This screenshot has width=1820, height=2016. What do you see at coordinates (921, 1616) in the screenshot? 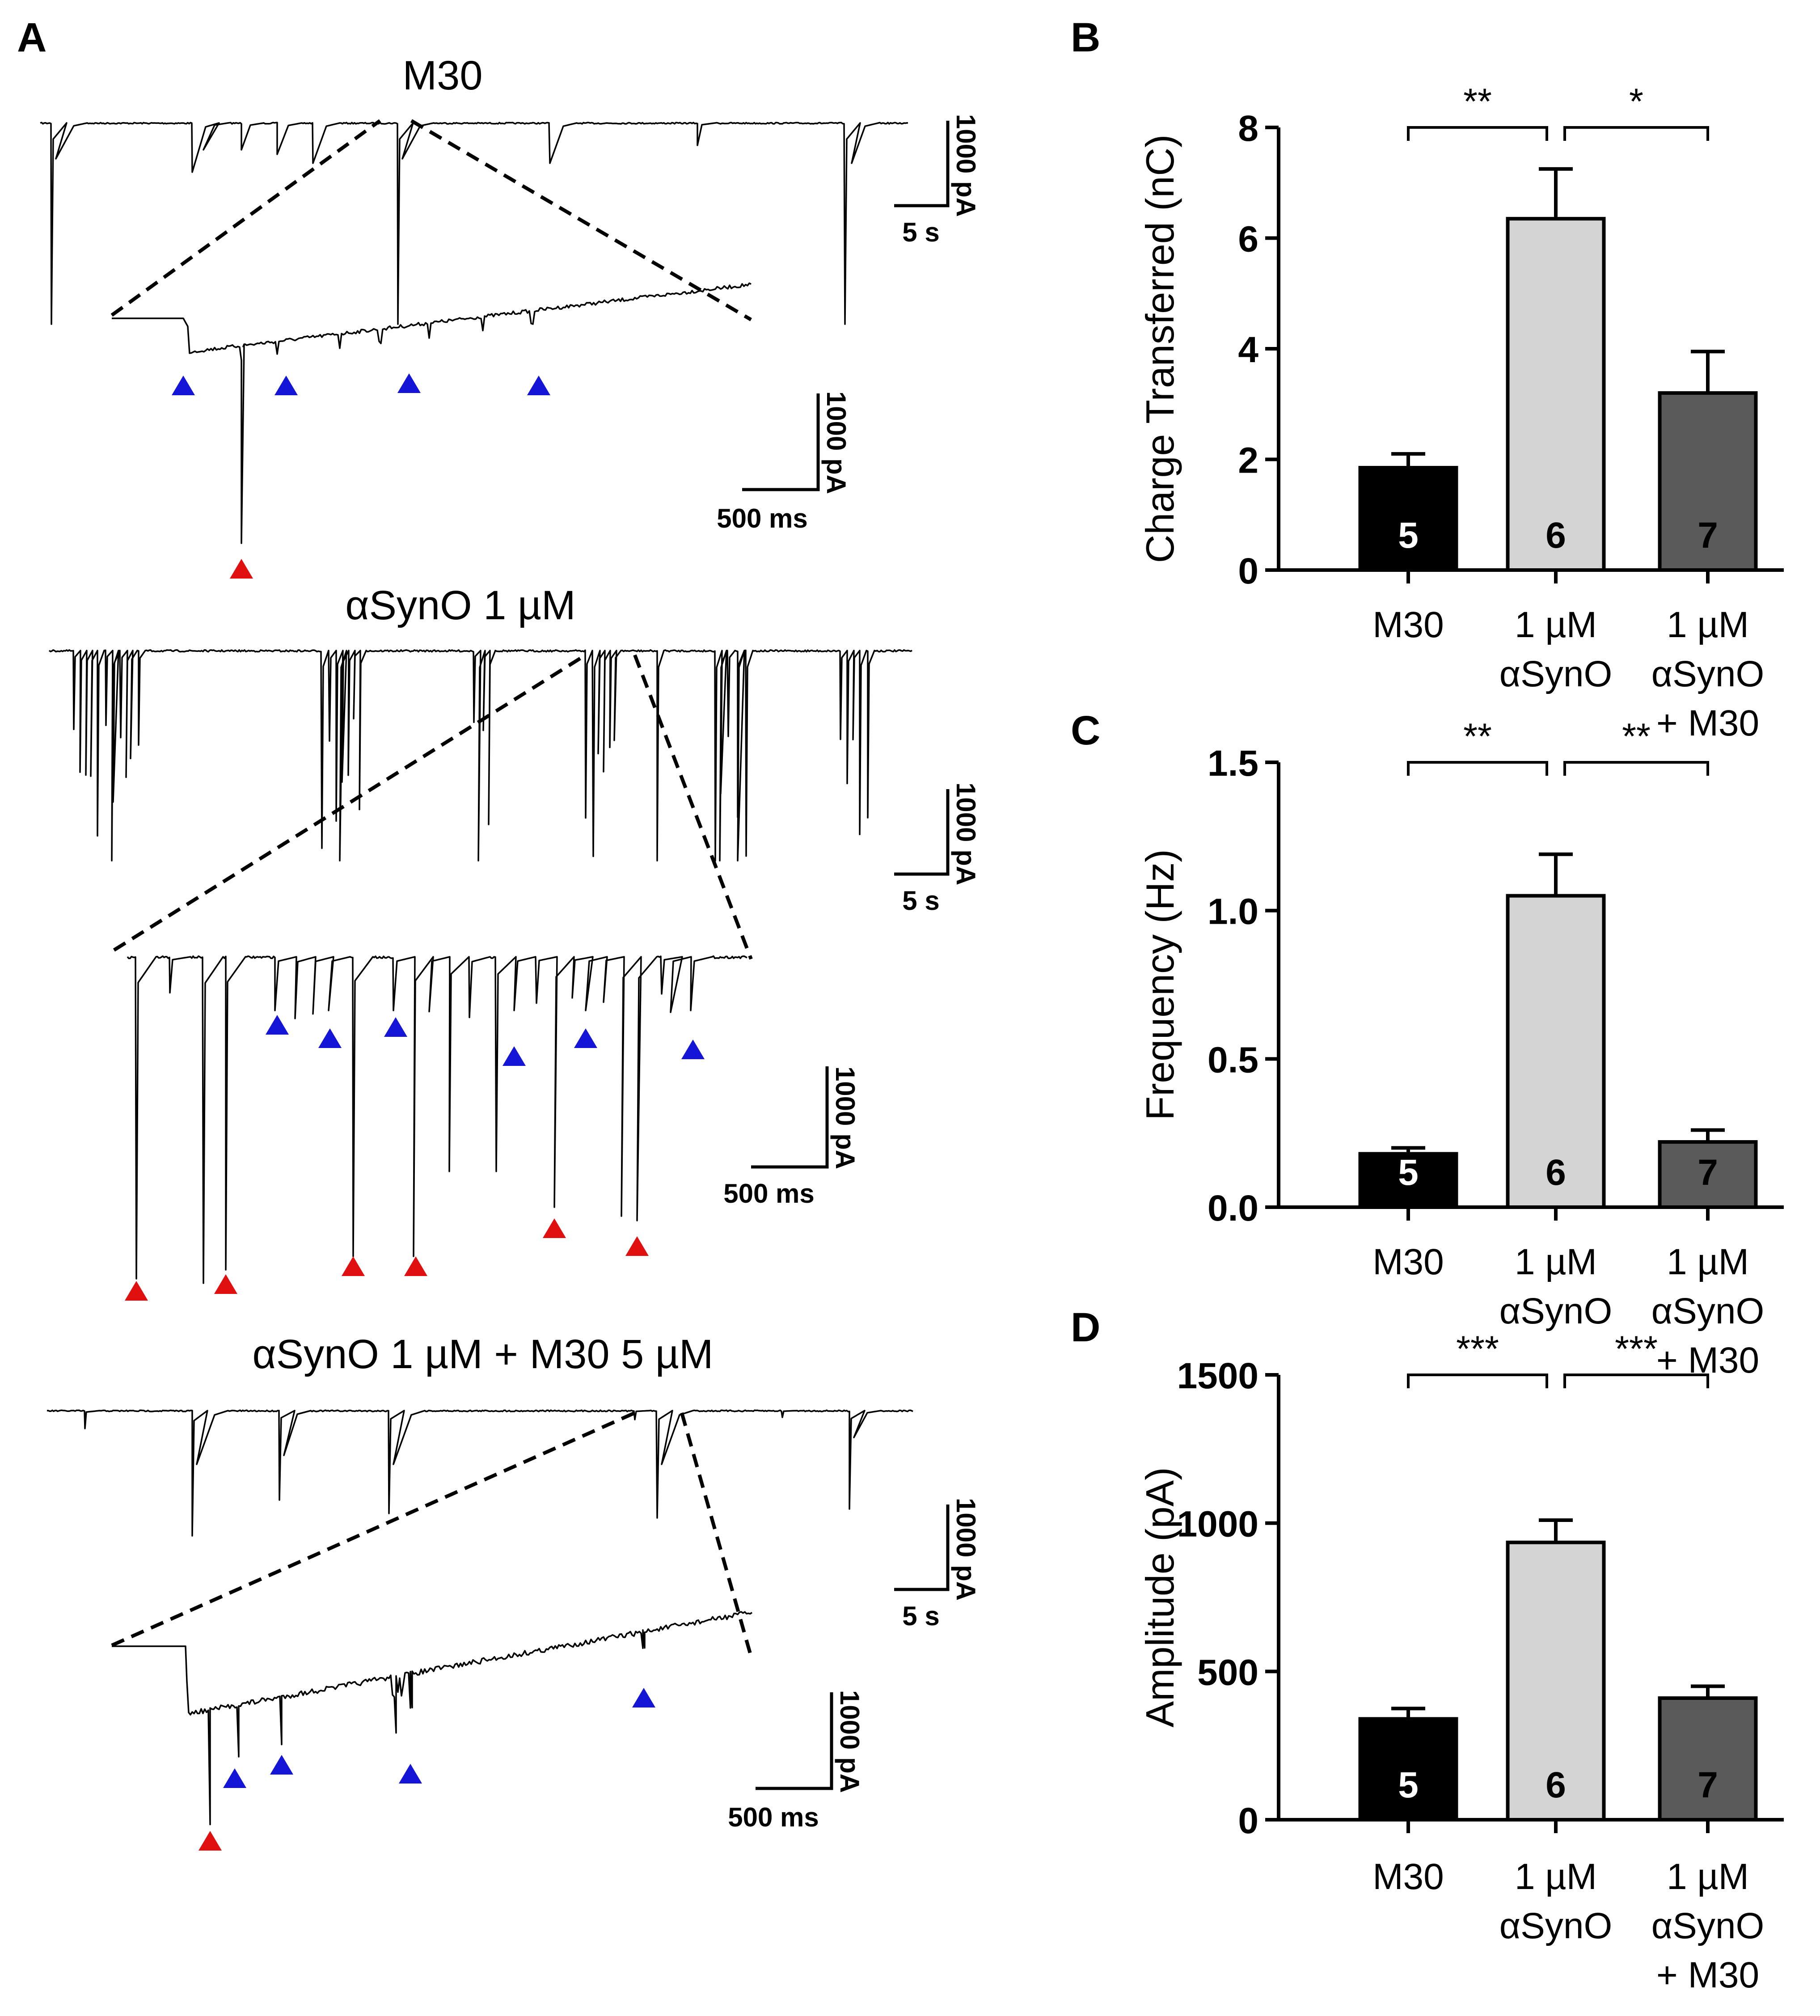
I see `scale-time-long-3: 5 s` at bounding box center [921, 1616].